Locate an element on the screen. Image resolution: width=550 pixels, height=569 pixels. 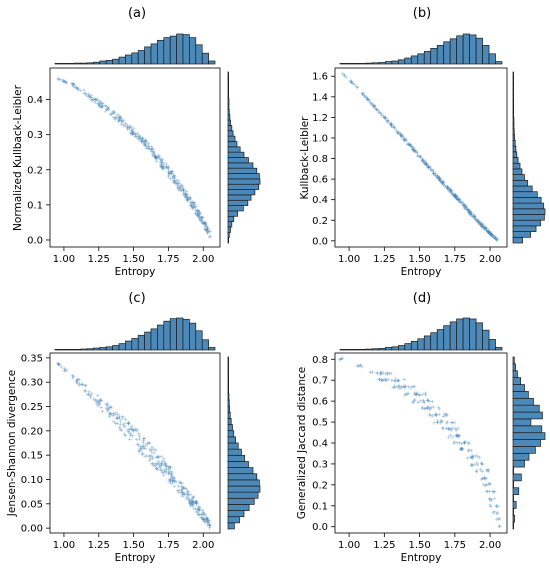
x-tick-label-d: 1.50 is located at coordinates (419, 545).